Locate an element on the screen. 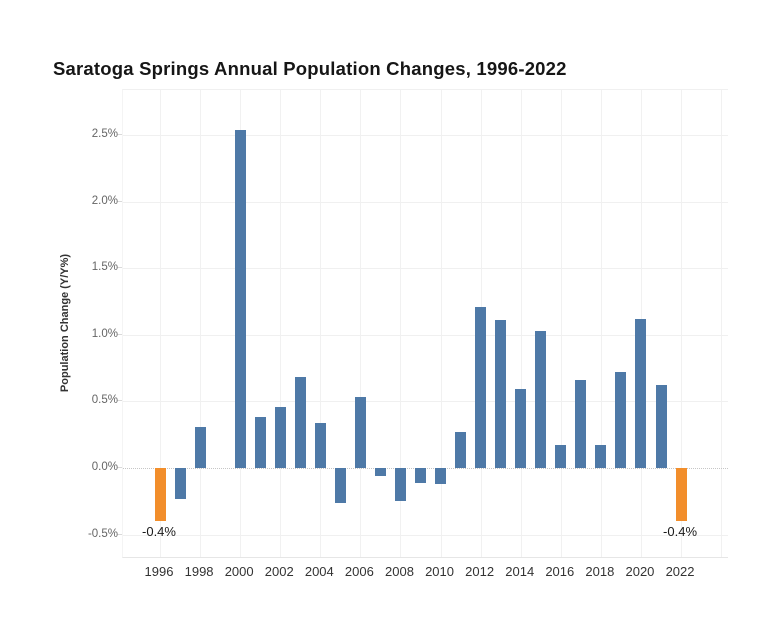  bar-2003 is located at coordinates (300, 422).